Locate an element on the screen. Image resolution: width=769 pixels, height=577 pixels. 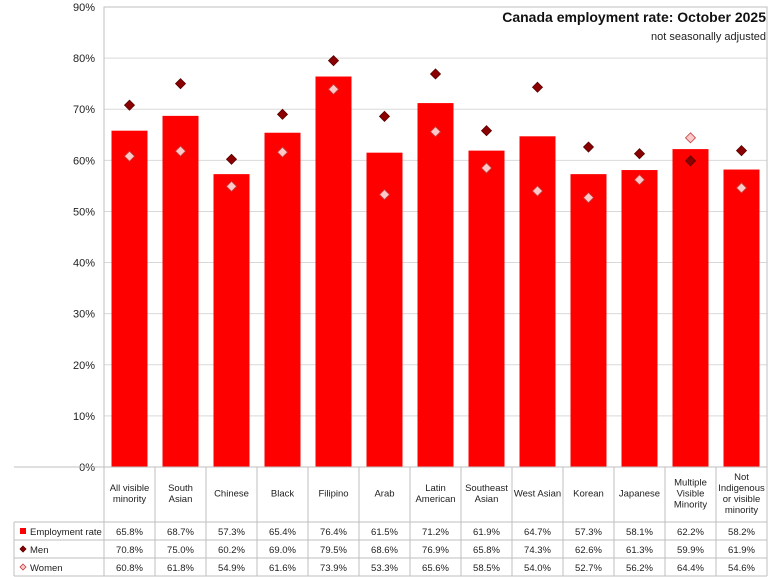
table-value: 60.8% is located at coordinates (129, 568).